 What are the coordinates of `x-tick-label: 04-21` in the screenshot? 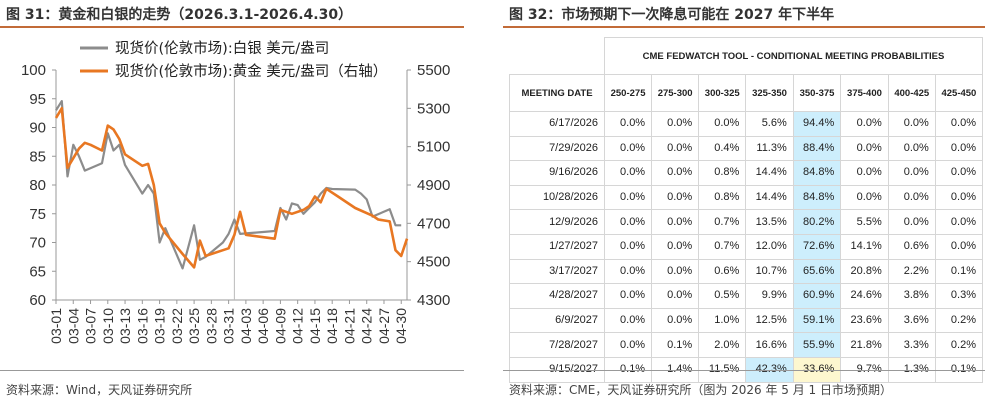 It's located at (349, 326).